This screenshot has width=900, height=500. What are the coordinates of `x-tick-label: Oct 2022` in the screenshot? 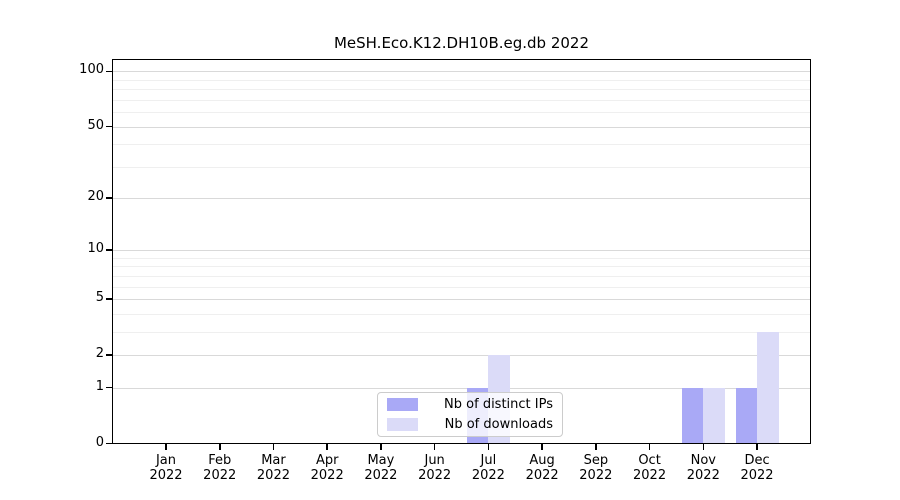 It's located at (650, 468).